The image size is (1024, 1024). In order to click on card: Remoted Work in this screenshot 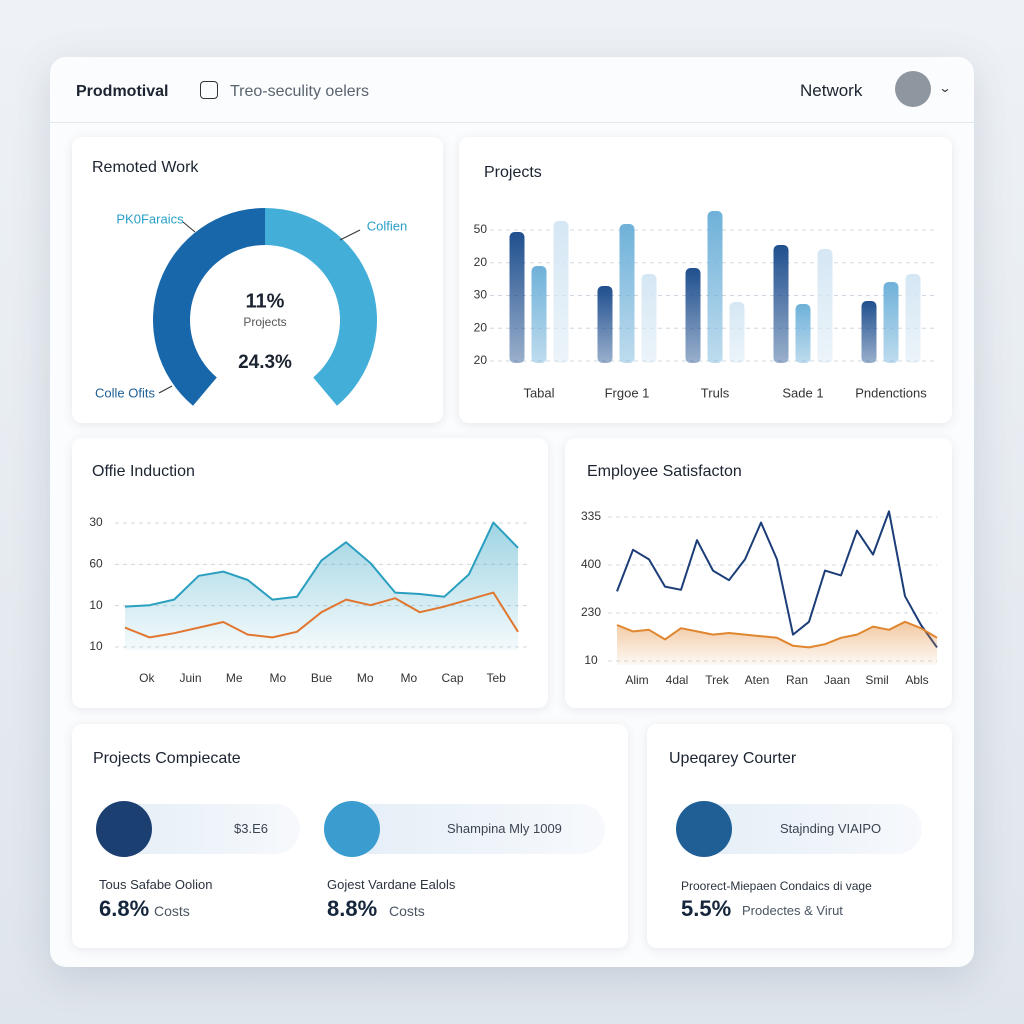, I will do `click(257, 280)`.